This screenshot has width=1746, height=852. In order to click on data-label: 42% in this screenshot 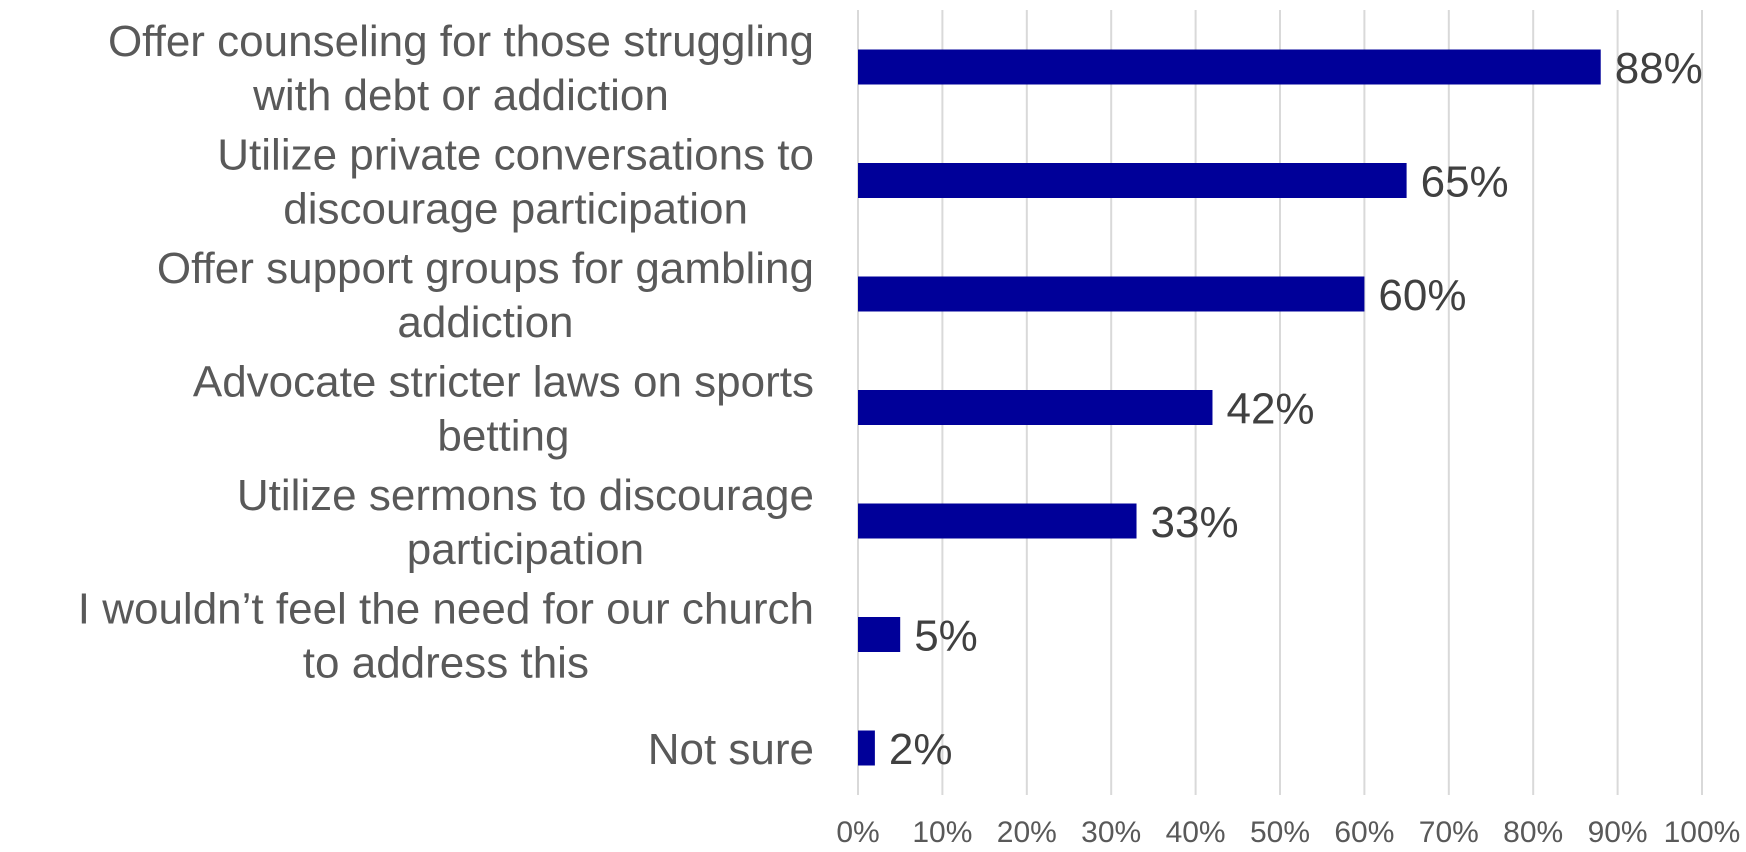, I will do `click(1270, 409)`.